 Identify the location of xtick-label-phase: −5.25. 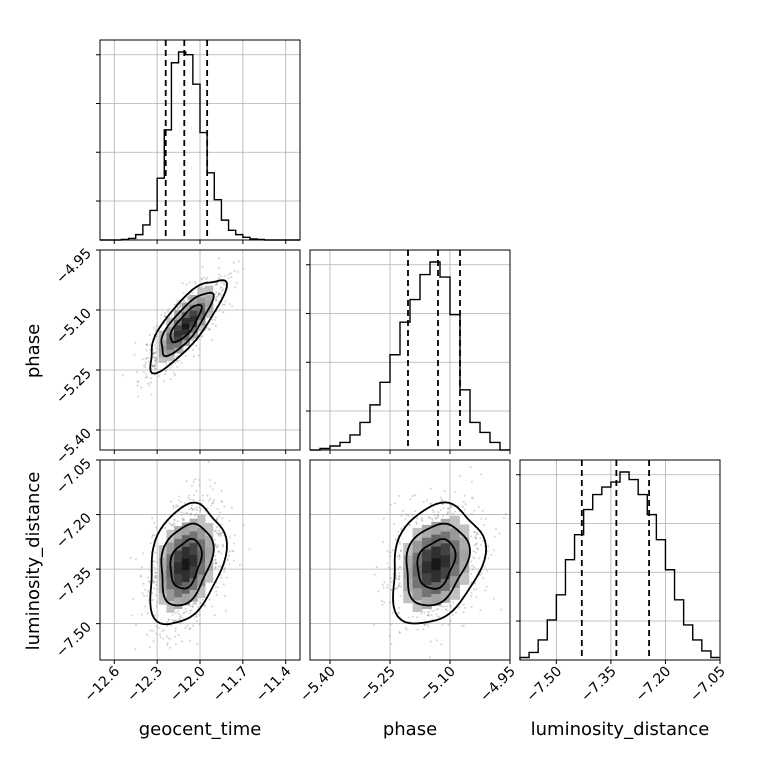
(378, 685).